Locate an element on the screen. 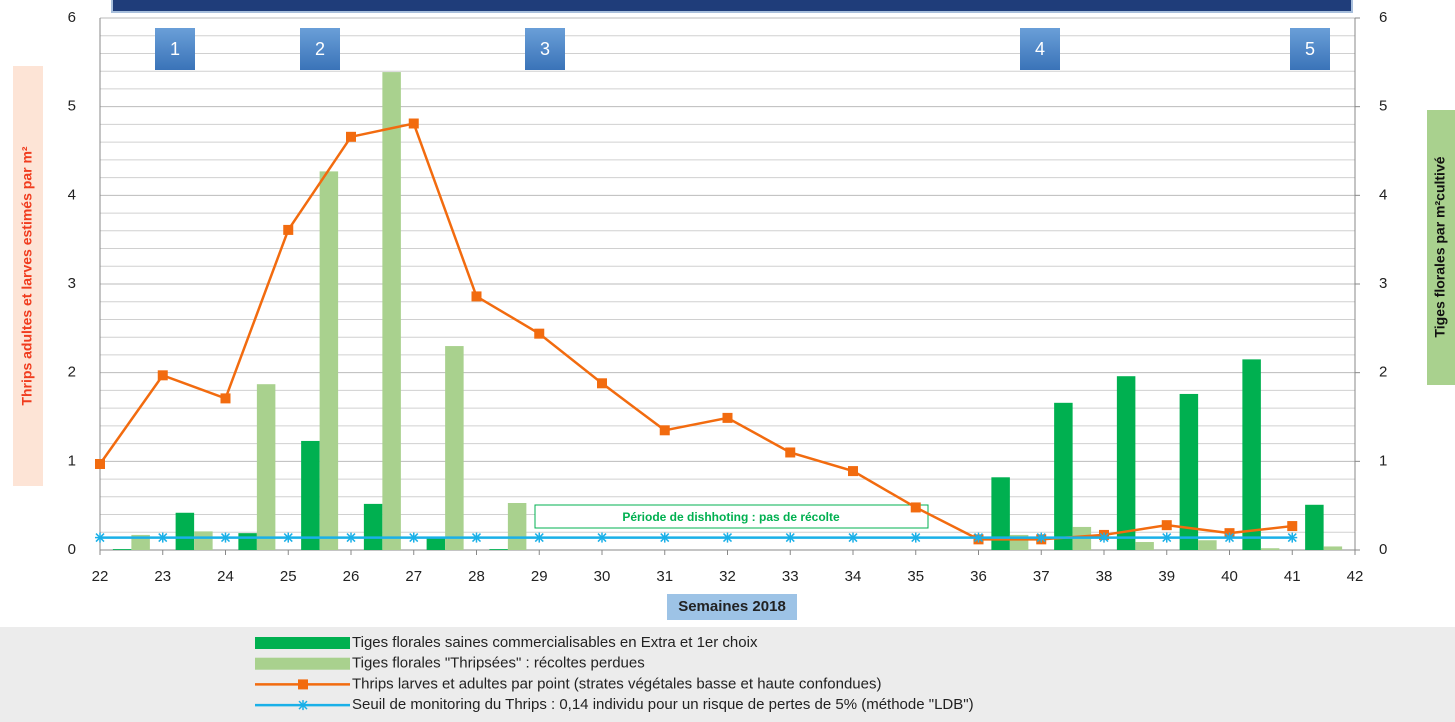 The height and width of the screenshot is (722, 1455). y2-tick-label: 5 is located at coordinates (1383, 106).